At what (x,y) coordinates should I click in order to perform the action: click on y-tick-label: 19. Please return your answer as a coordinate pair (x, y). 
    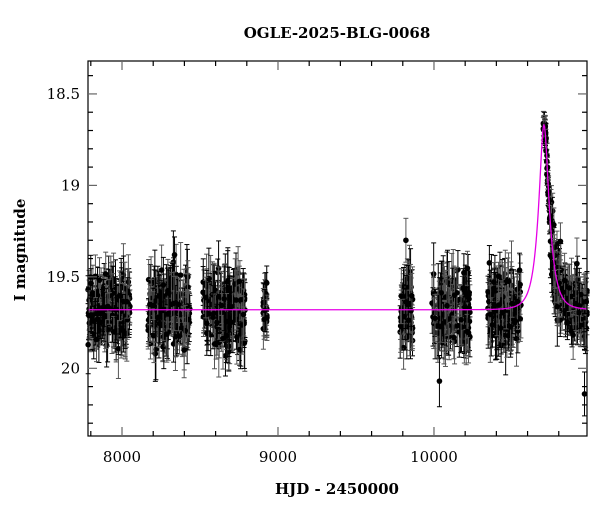
    Looking at the image, I should click on (70, 185).